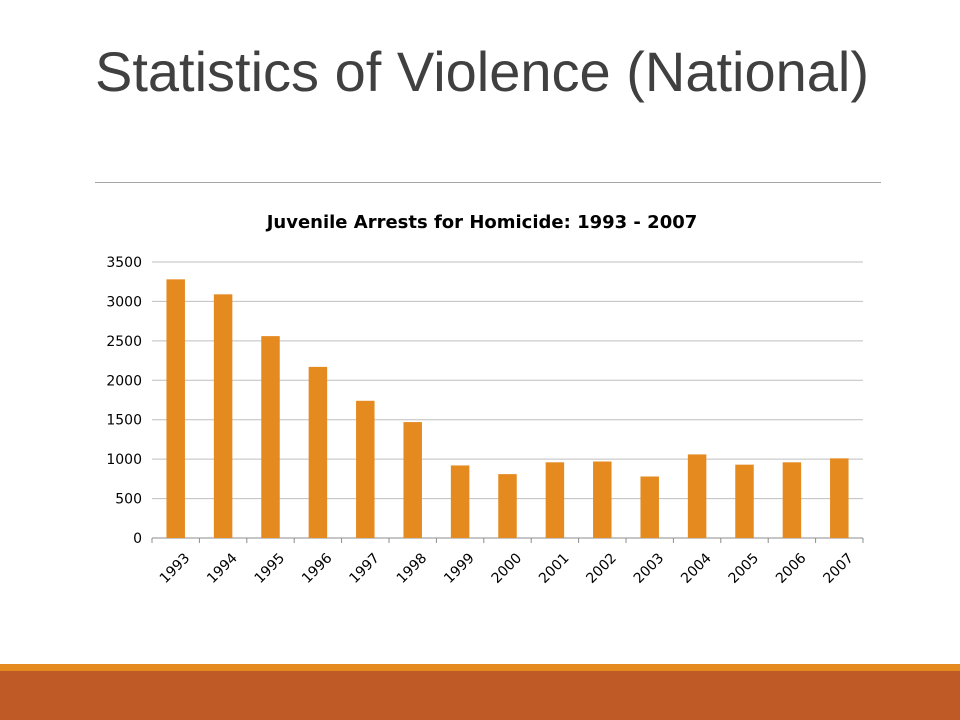  I want to click on slide-title: Statistics of Violence (National), so click(482, 71).